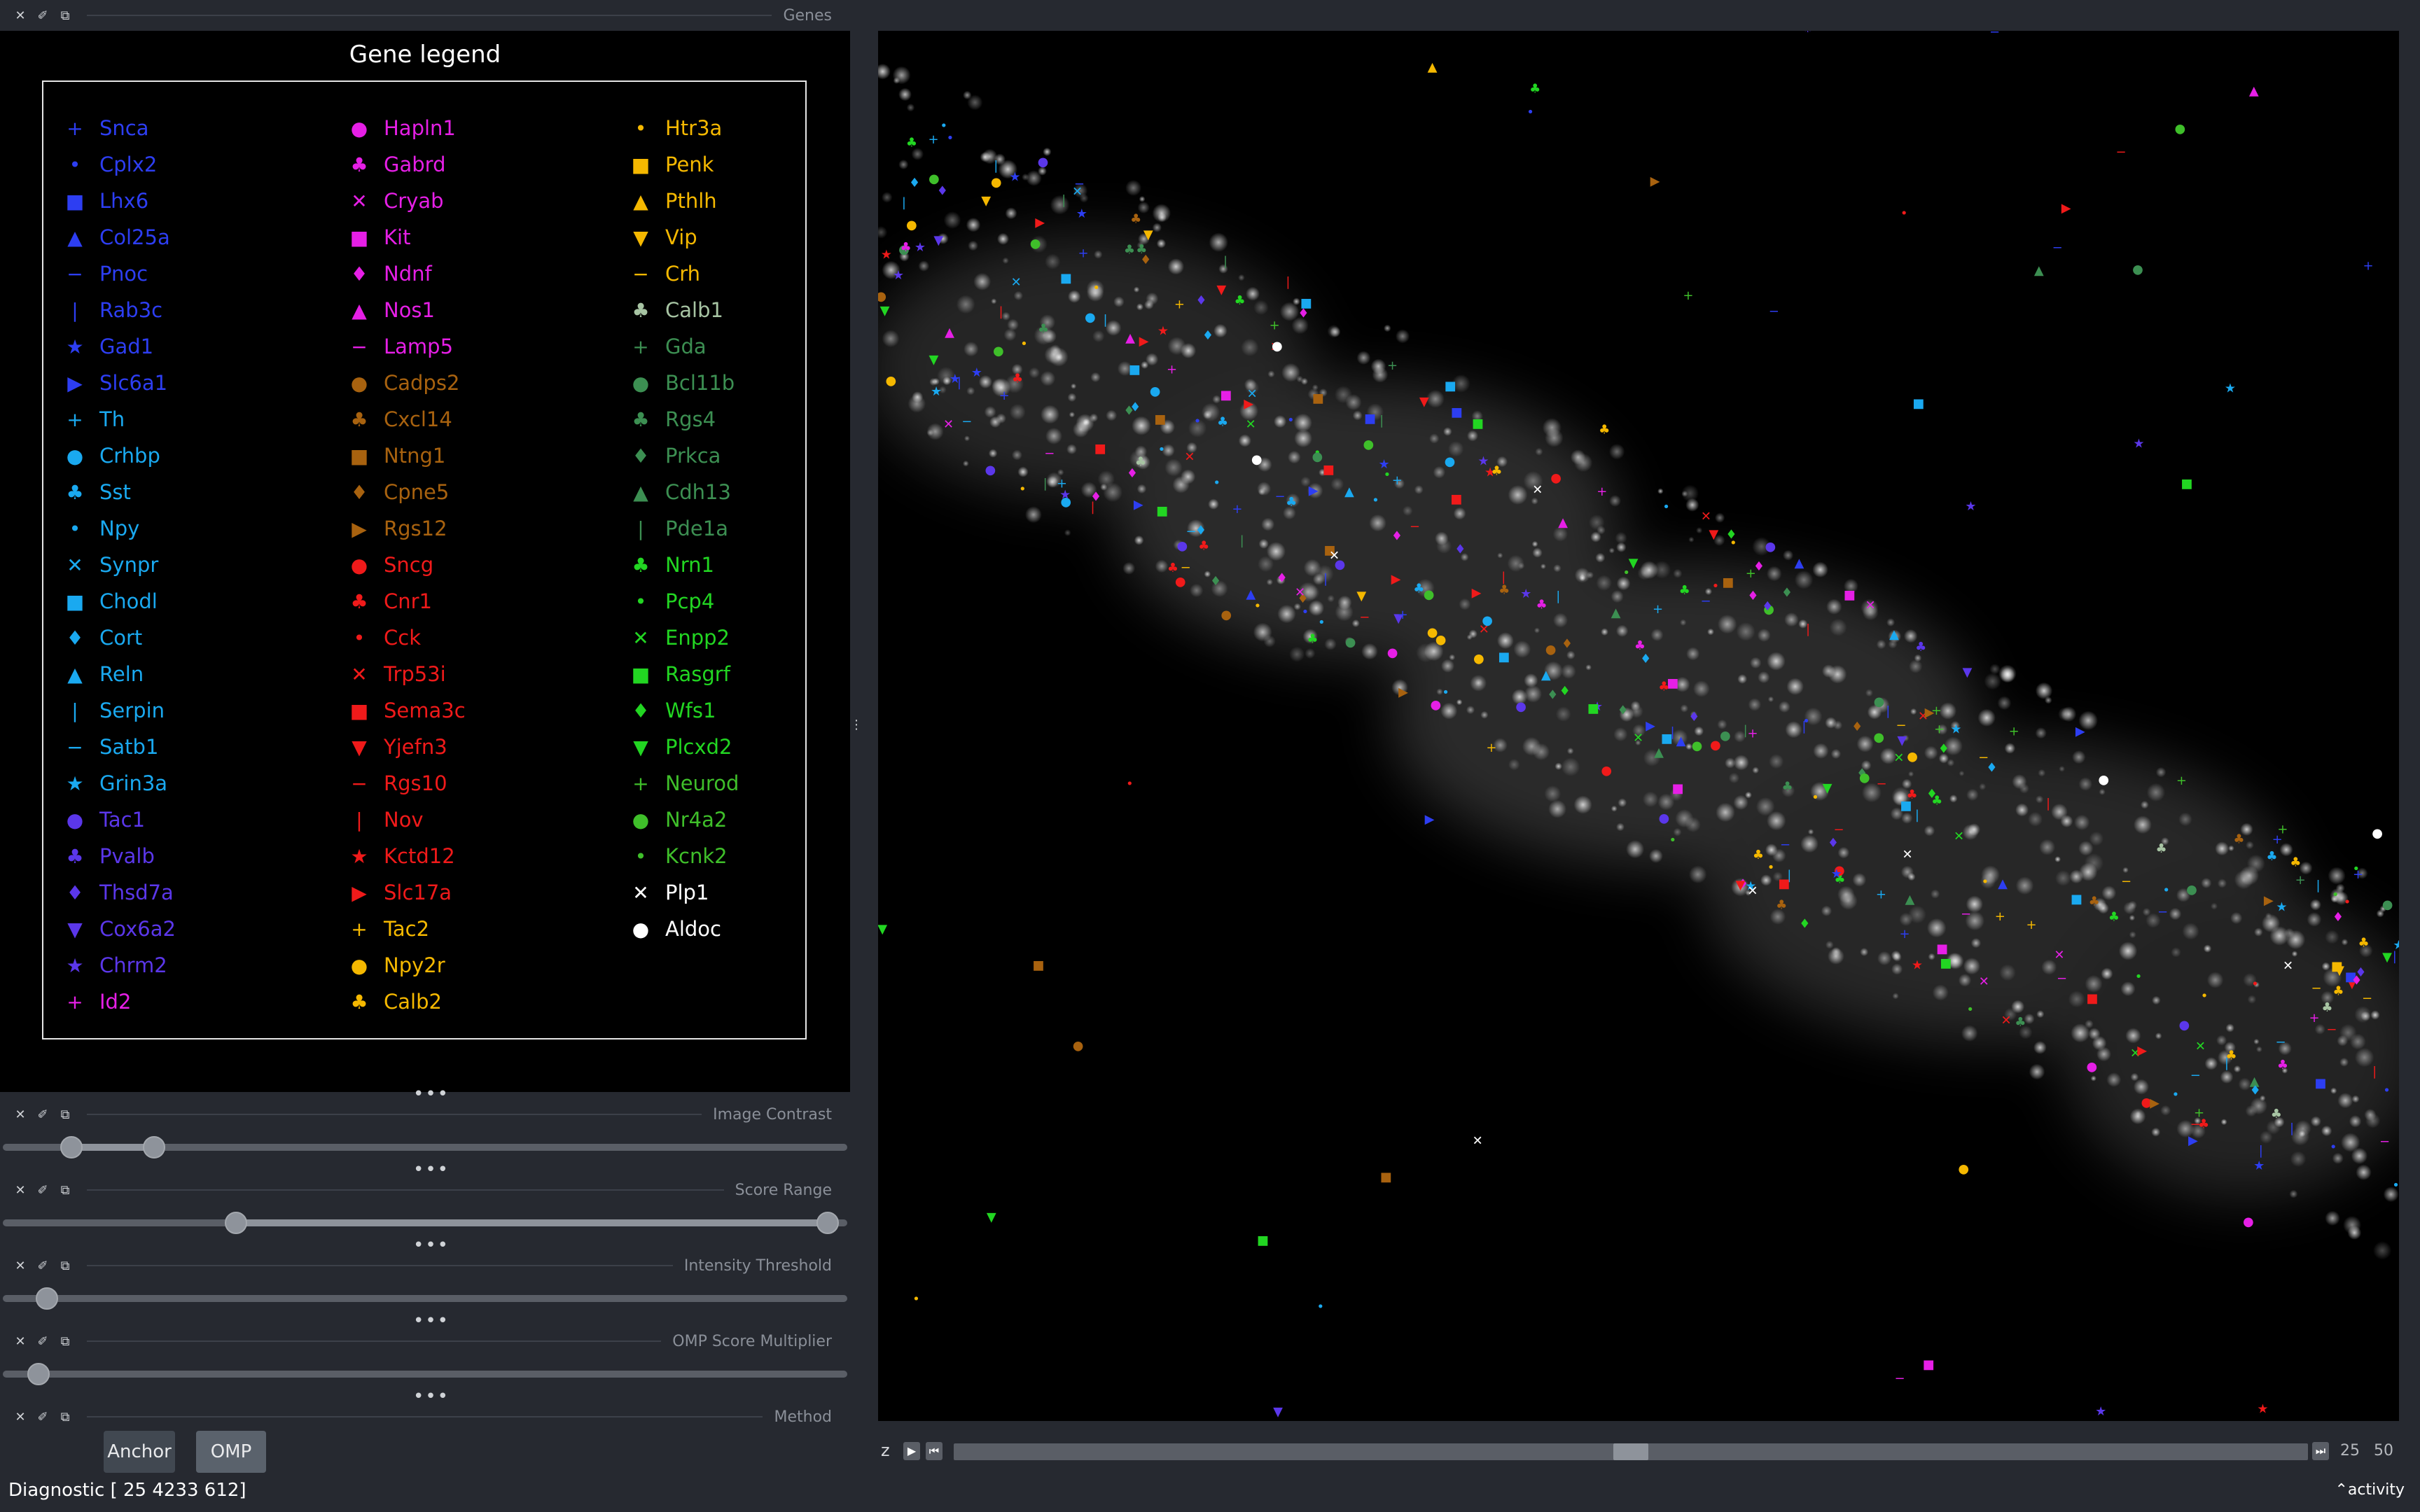  Describe the element at coordinates (123, 820) in the screenshot. I see `legend-gene-name: Tac1` at that location.